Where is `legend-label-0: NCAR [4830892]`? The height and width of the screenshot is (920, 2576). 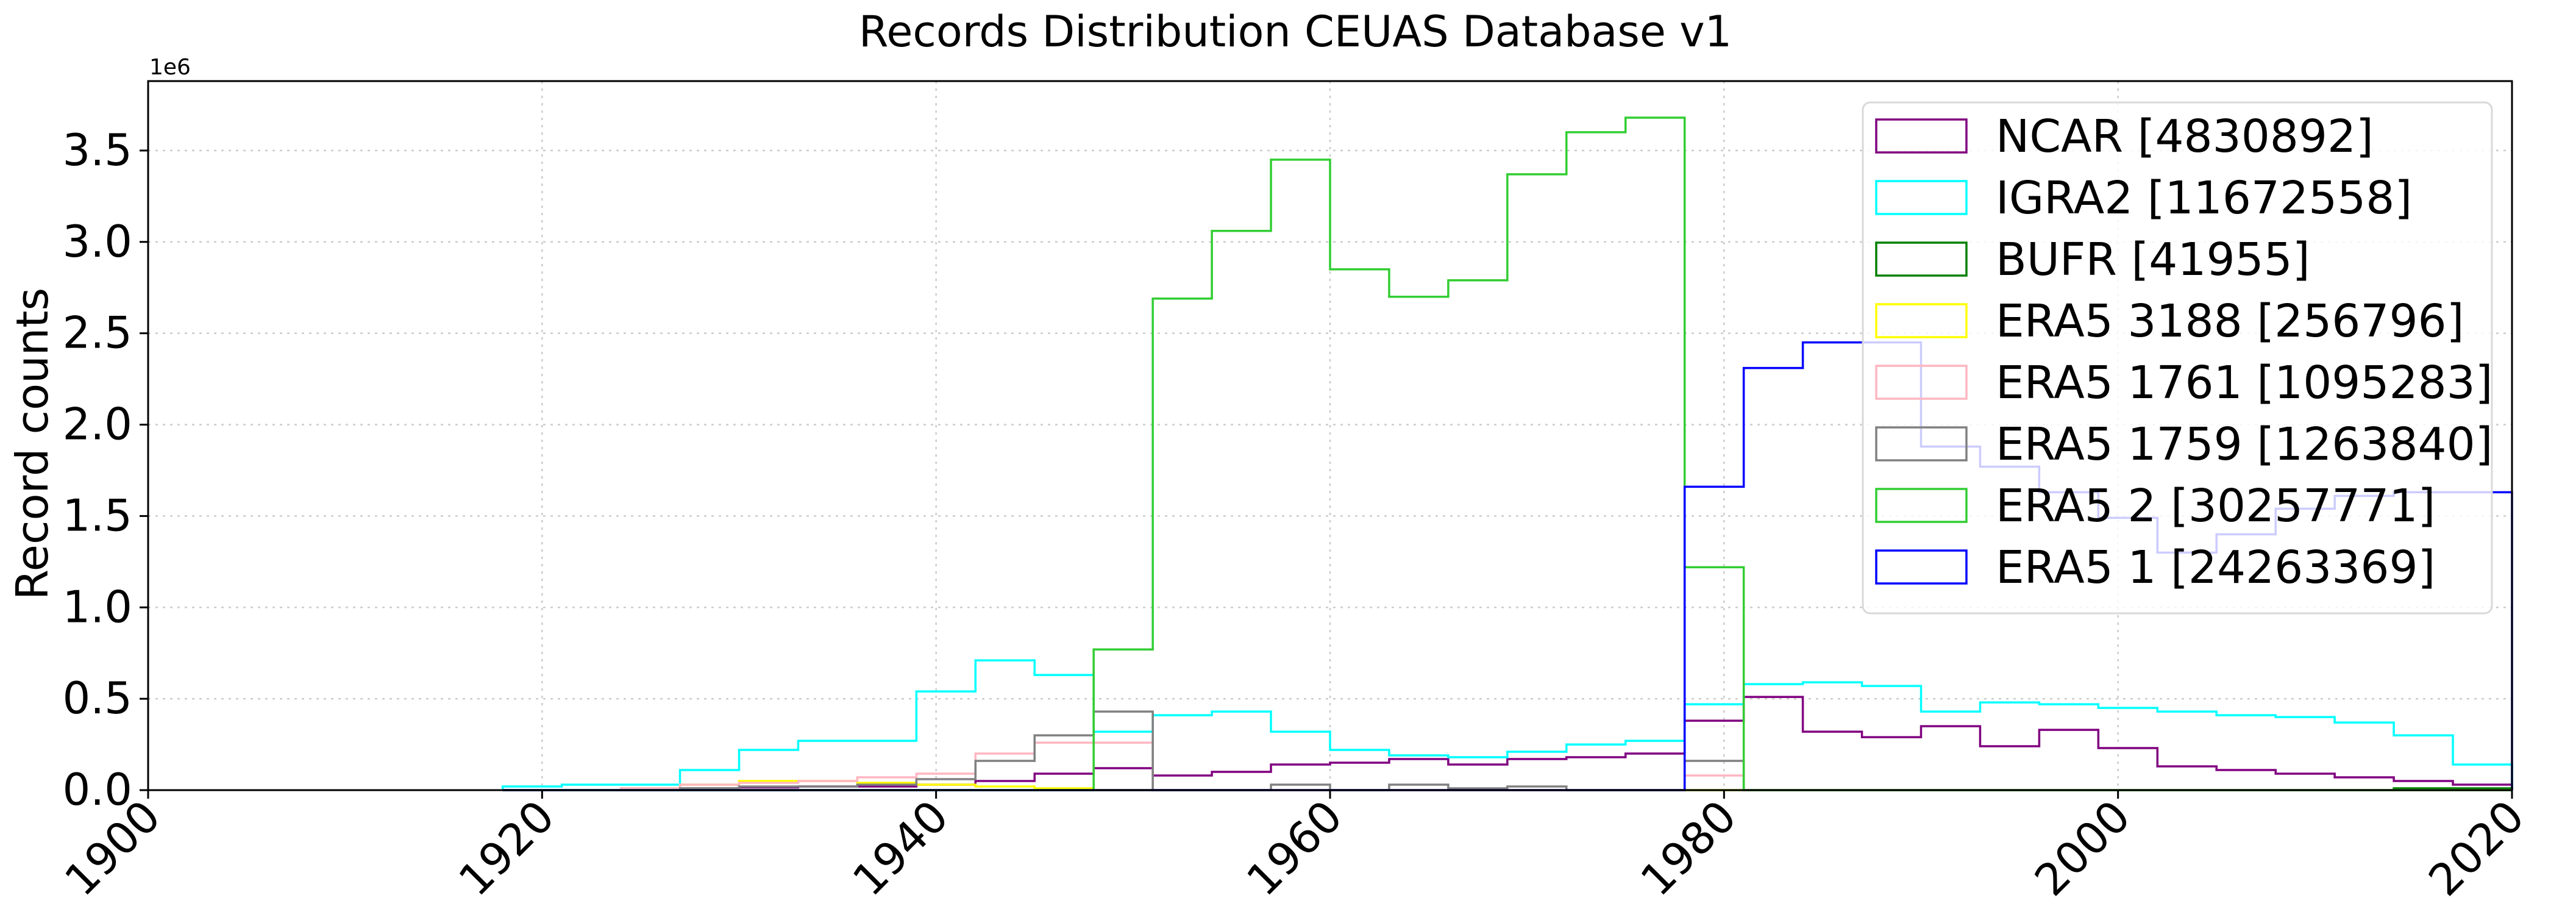
legend-label-0: NCAR [4830892] is located at coordinates (2185, 136).